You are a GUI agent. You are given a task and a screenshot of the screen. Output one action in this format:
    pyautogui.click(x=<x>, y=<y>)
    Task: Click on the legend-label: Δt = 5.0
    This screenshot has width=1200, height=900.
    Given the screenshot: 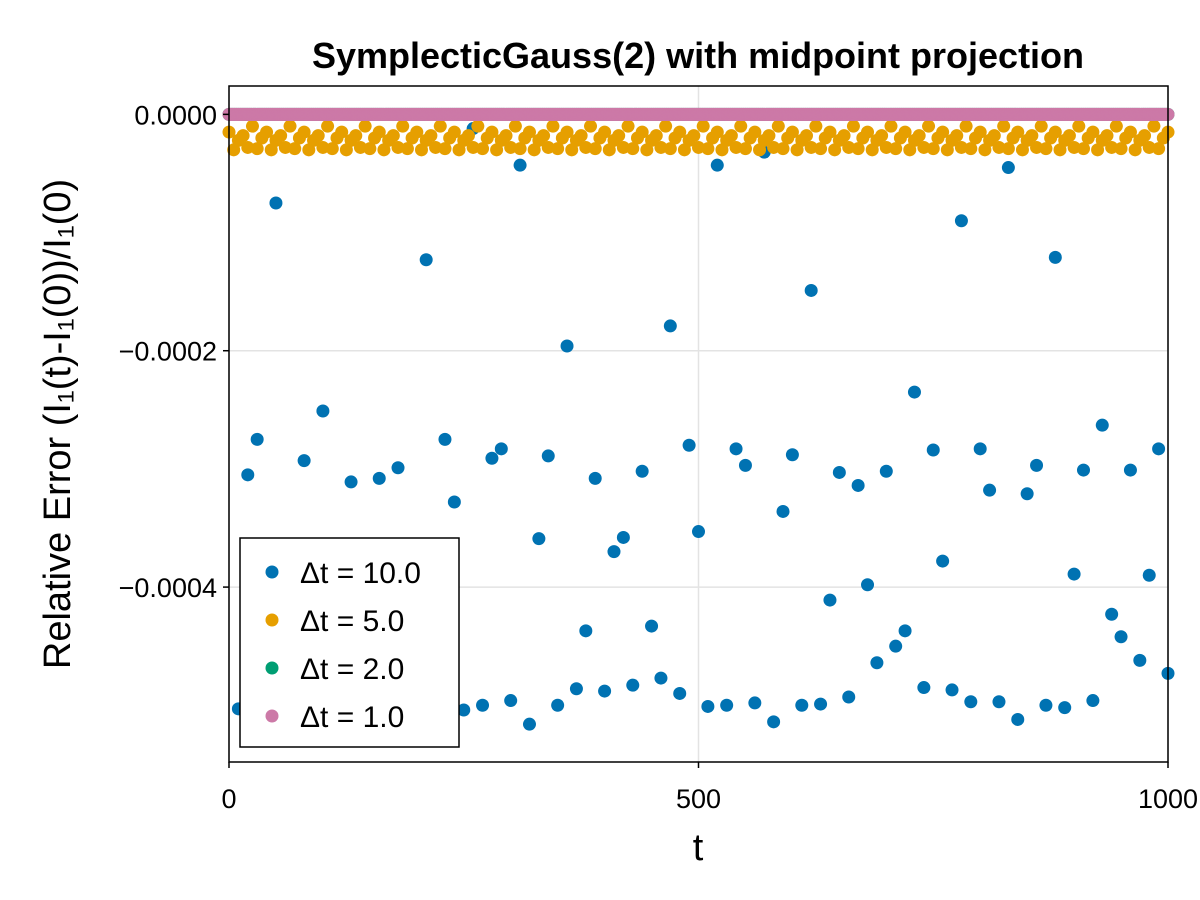 What is the action you would take?
    pyautogui.click(x=352, y=621)
    